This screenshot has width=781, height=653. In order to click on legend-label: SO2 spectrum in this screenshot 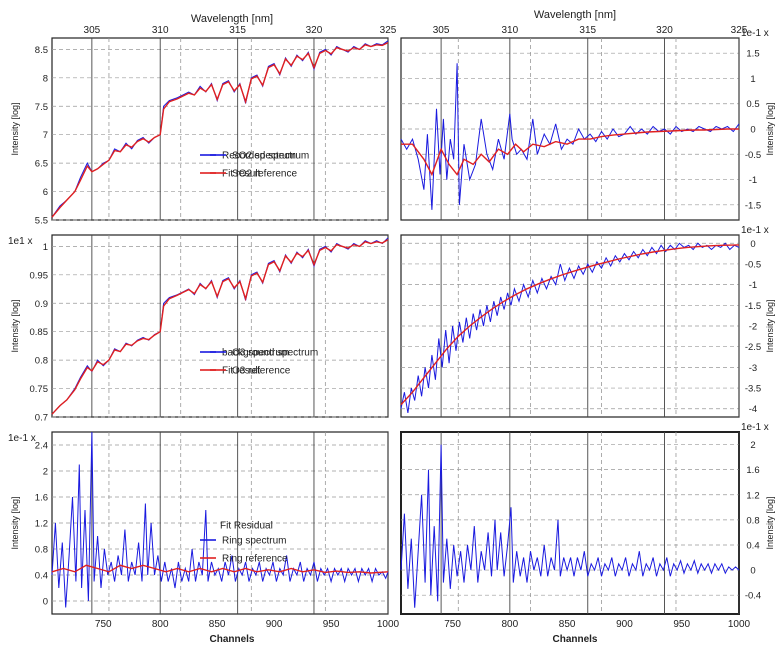, I will do `click(264, 156)`.